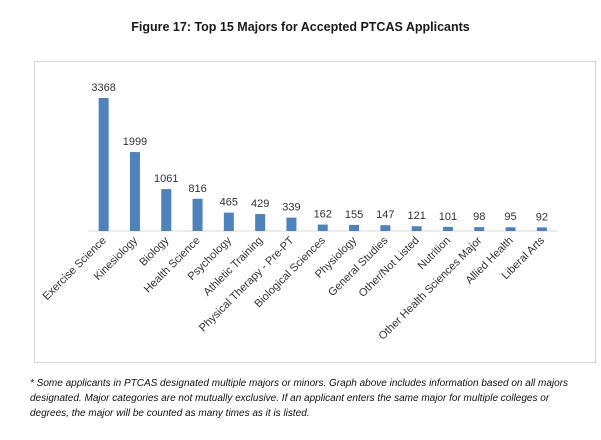  Describe the element at coordinates (166, 179) in the screenshot. I see `data-label: 1061` at that location.